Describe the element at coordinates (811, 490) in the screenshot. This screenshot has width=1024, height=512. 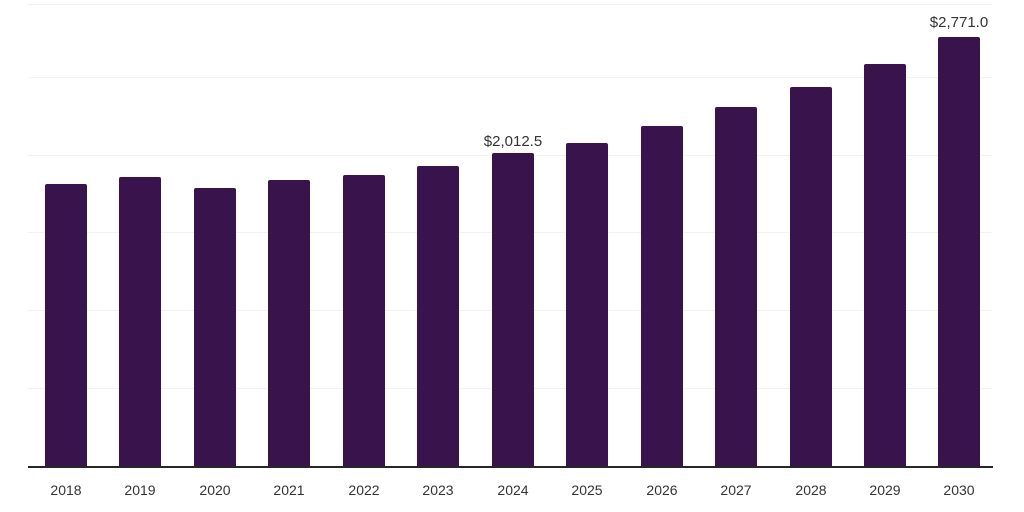
I see `x-axis-label-2028: 2028` at that location.